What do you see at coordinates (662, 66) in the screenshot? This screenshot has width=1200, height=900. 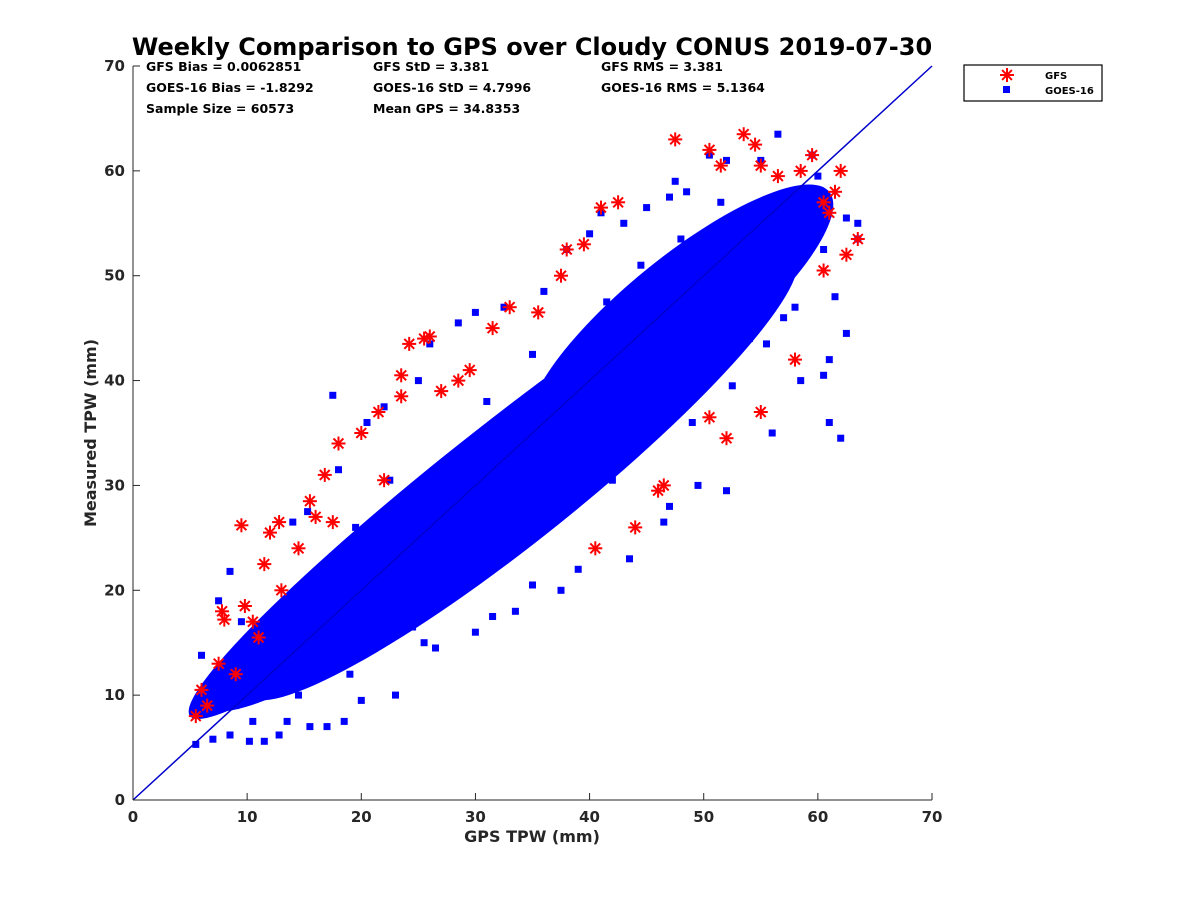 I see `stat-gfs-rms: GFS RMS = 3.381` at bounding box center [662, 66].